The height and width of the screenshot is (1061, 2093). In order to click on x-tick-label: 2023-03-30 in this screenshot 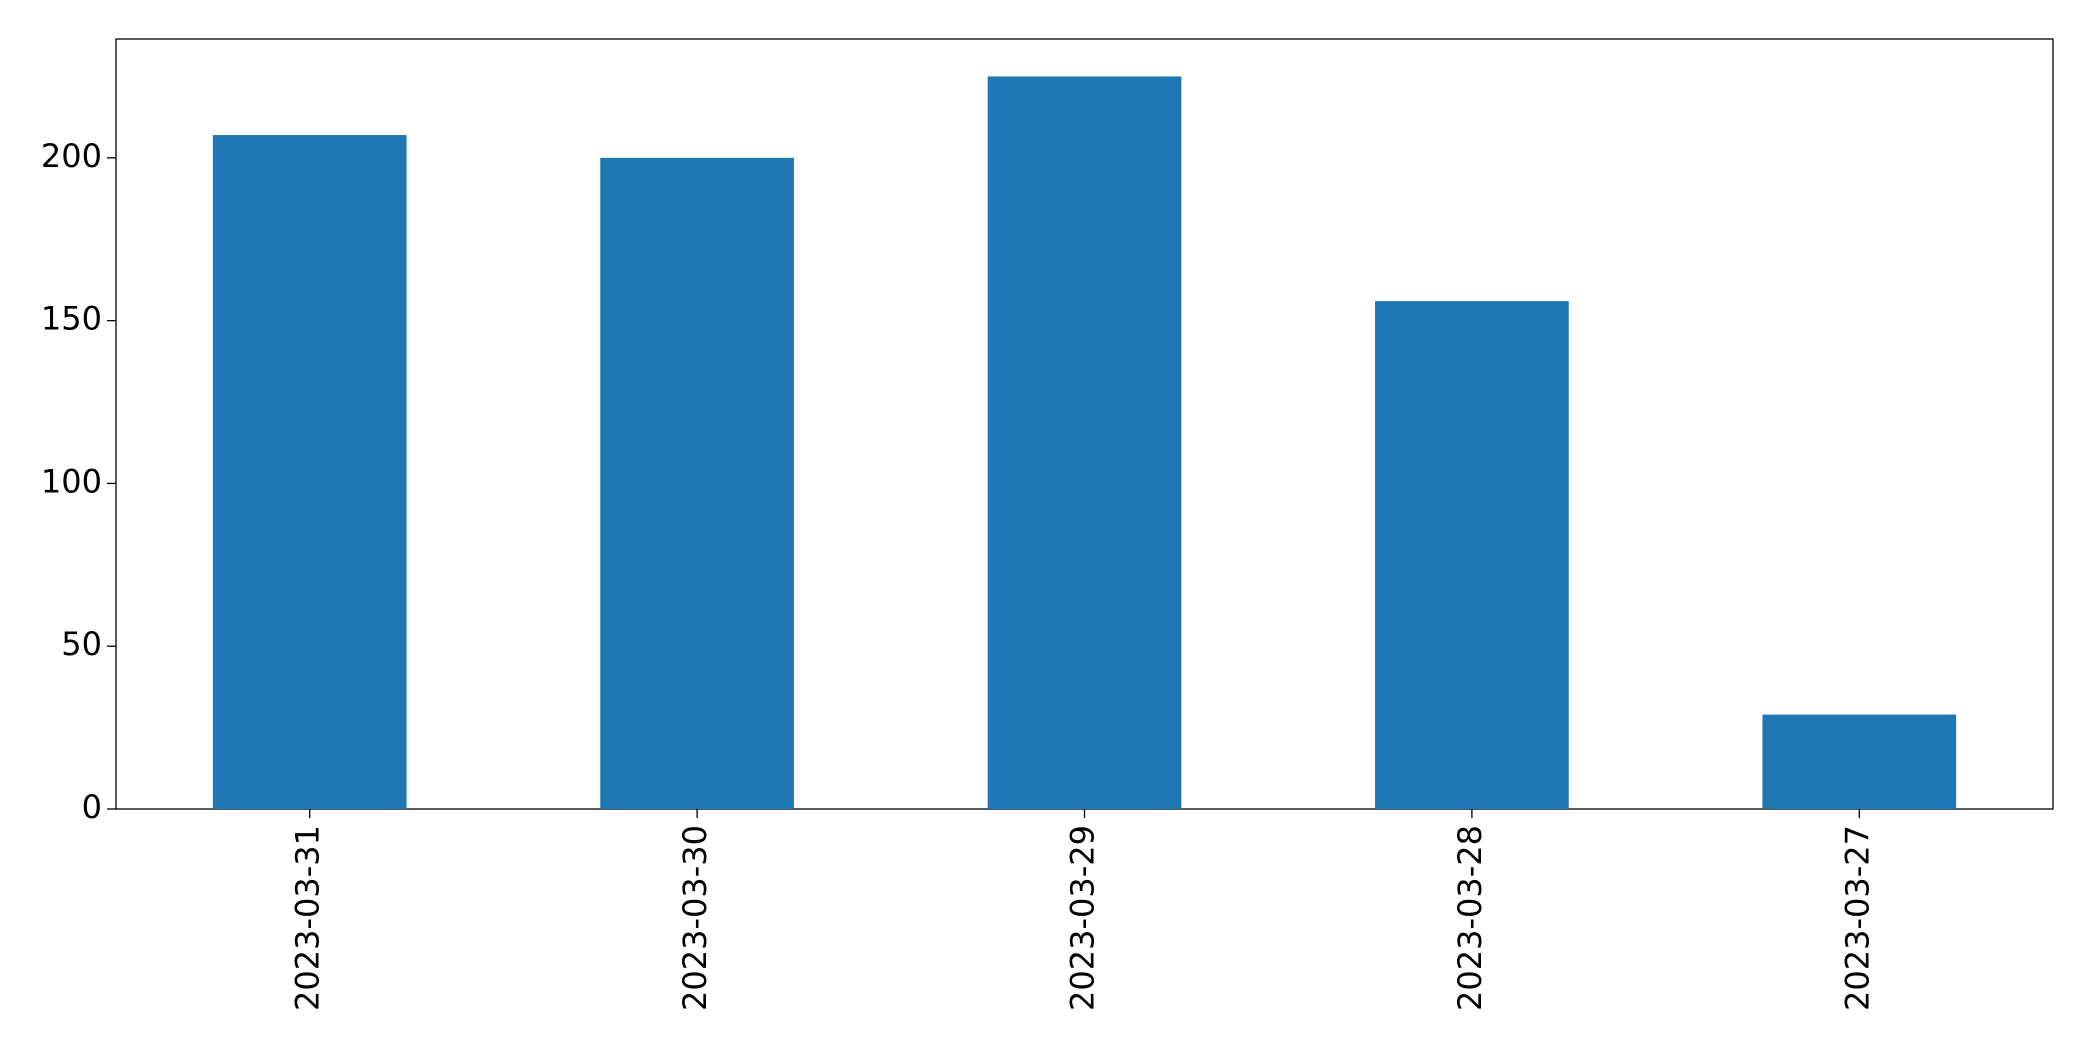, I will do `click(695, 918)`.